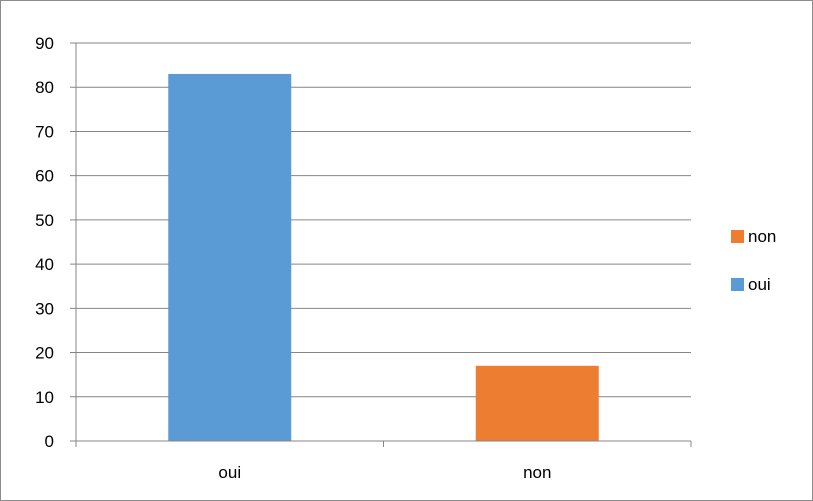 This screenshot has height=501, width=813. What do you see at coordinates (44, 131) in the screenshot?
I see `y-tick-label: 70` at bounding box center [44, 131].